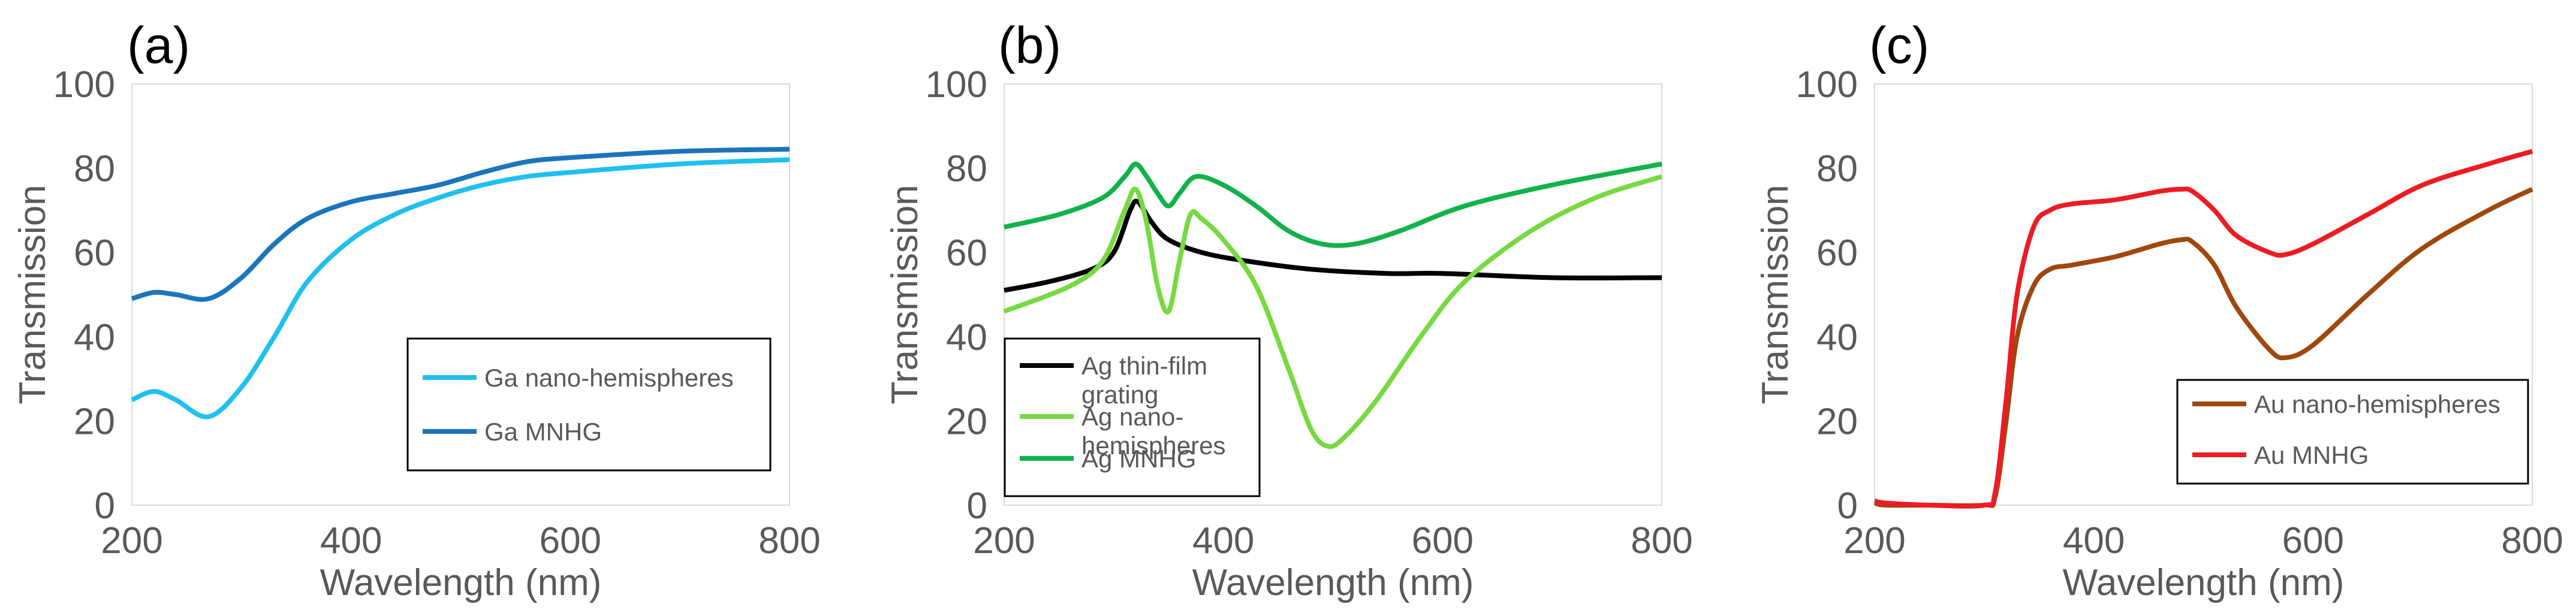 This screenshot has height=616, width=2576. I want to click on legend: Au nano-hemispheres Au MNHG, so click(2352, 432).